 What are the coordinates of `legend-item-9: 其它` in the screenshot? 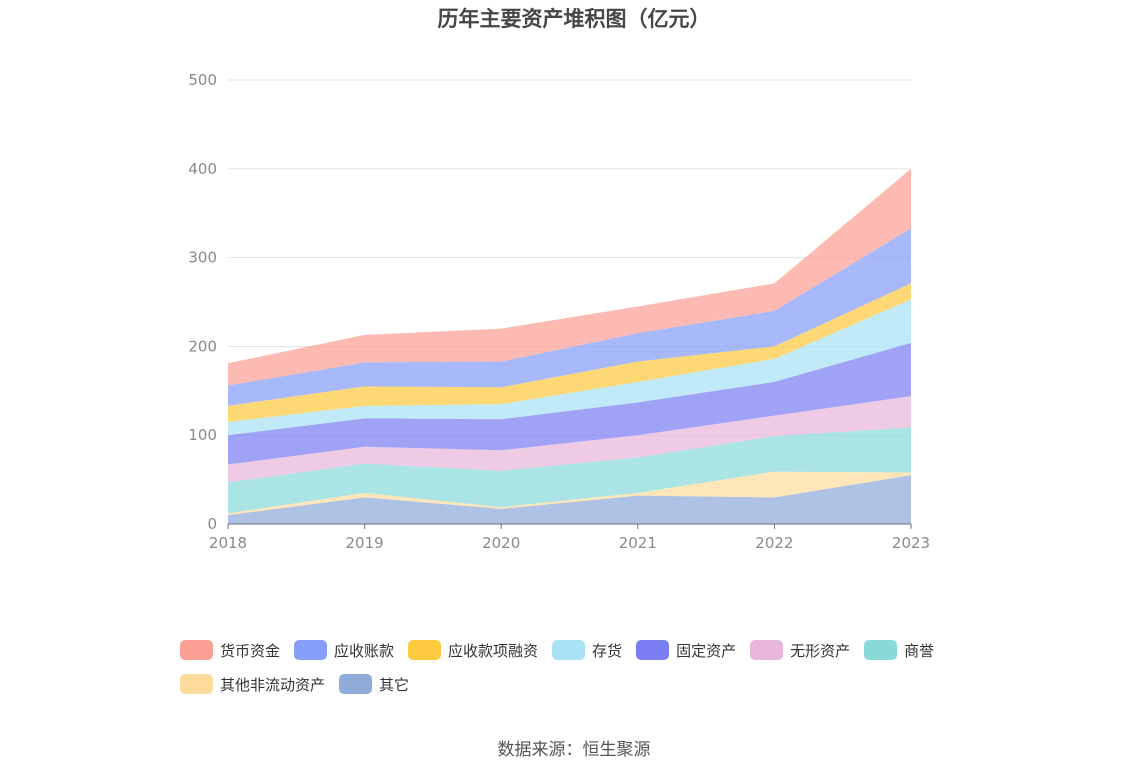 It's located at (374, 684).